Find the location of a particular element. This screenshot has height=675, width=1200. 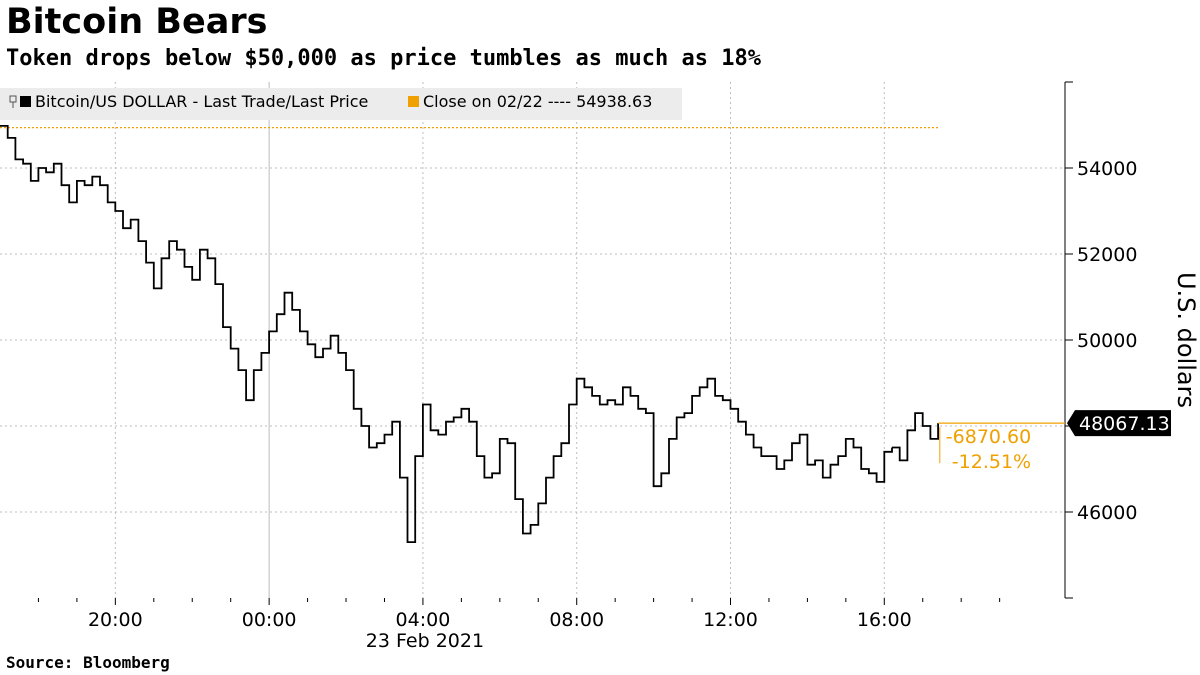

change-absolute: -6870.60 is located at coordinates (988, 437).